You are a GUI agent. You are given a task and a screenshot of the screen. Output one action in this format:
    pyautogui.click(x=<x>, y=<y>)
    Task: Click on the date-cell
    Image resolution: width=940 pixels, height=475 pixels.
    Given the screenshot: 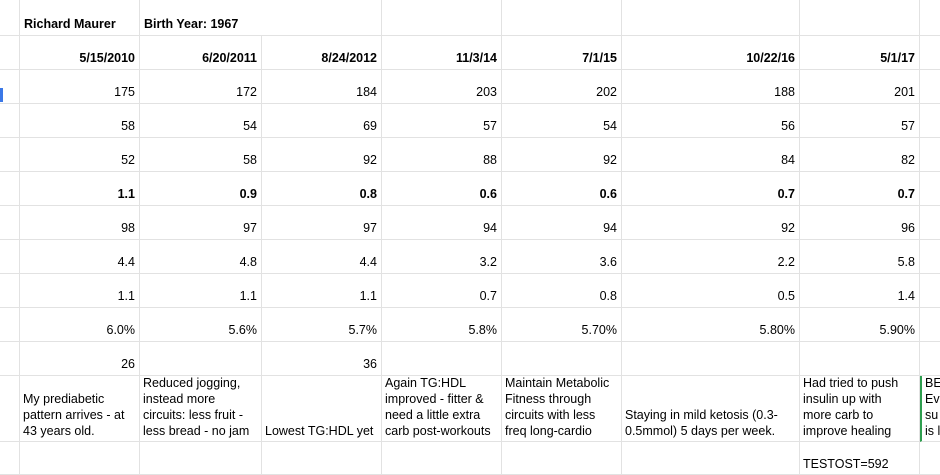 What is the action you would take?
    pyautogui.click(x=930, y=53)
    